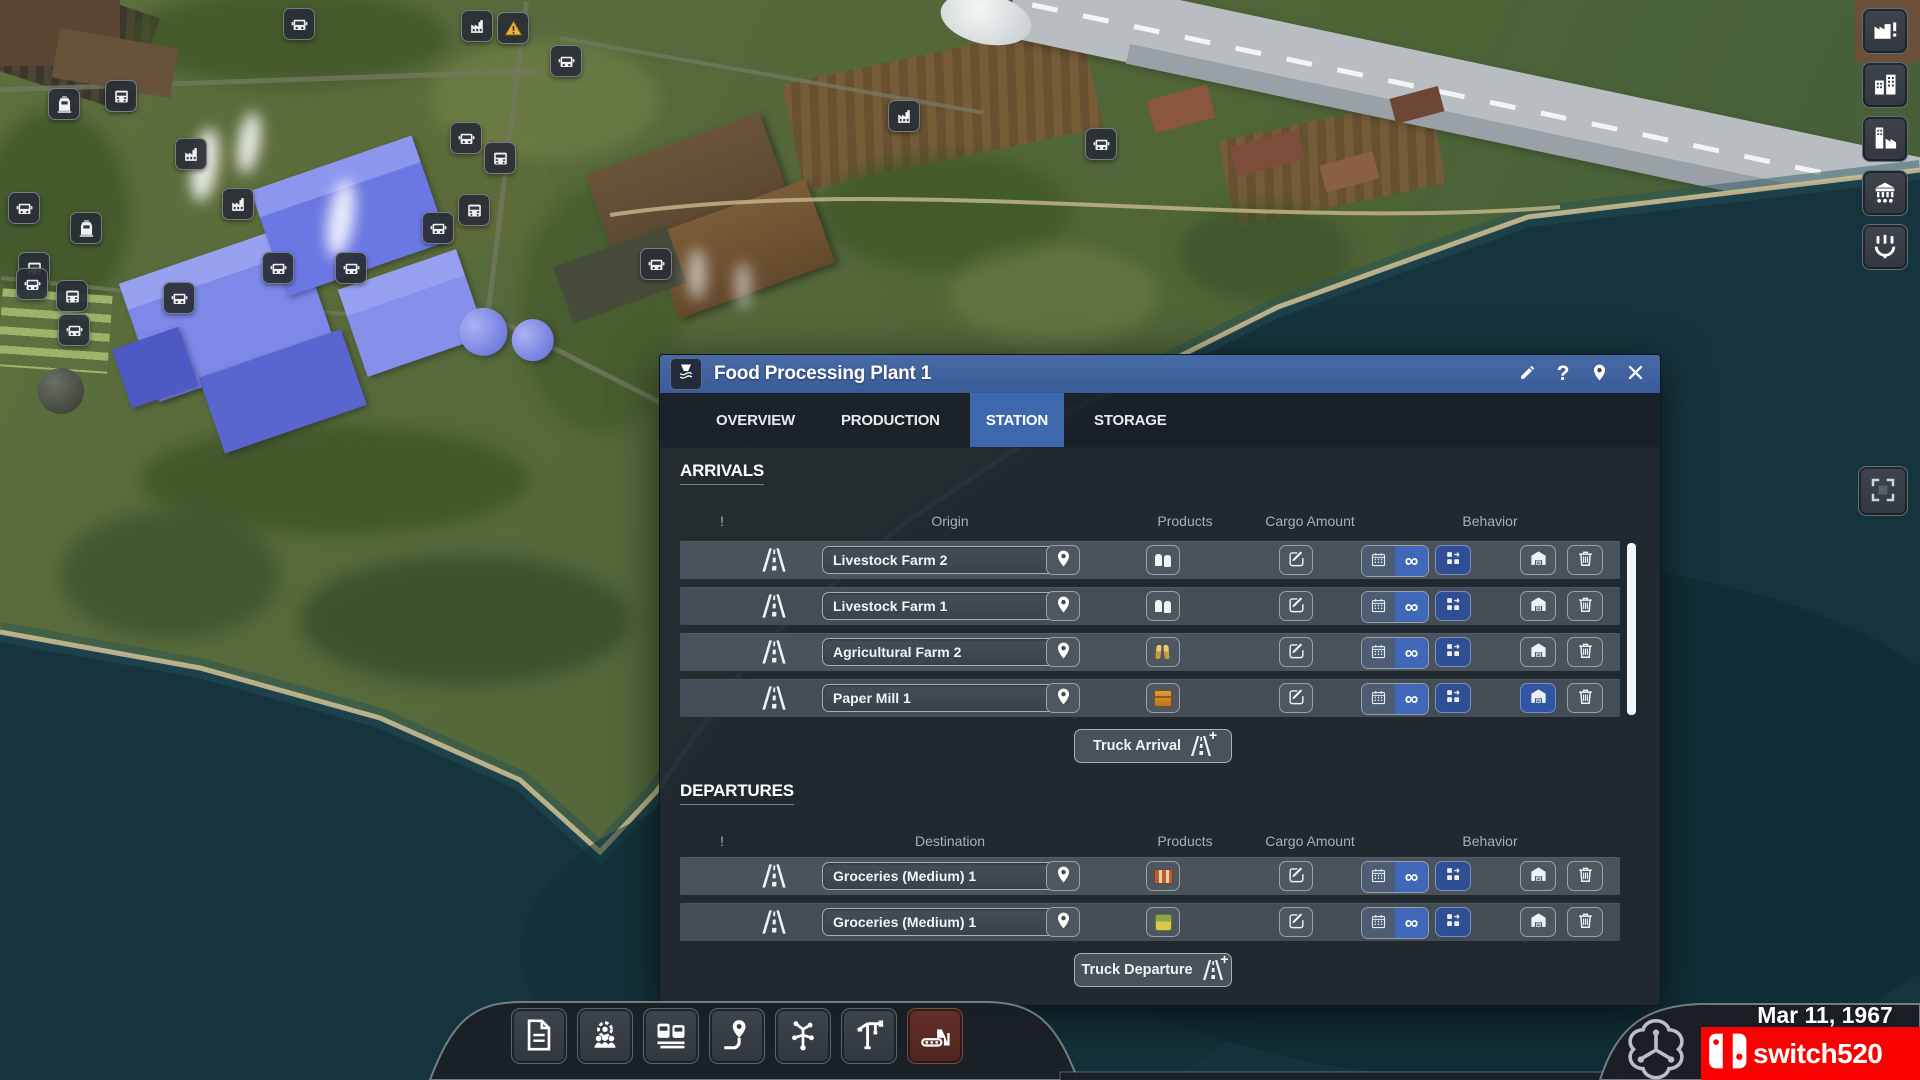 This screenshot has width=1920, height=1080. What do you see at coordinates (671, 1036) in the screenshot?
I see `vehicles-button` at bounding box center [671, 1036].